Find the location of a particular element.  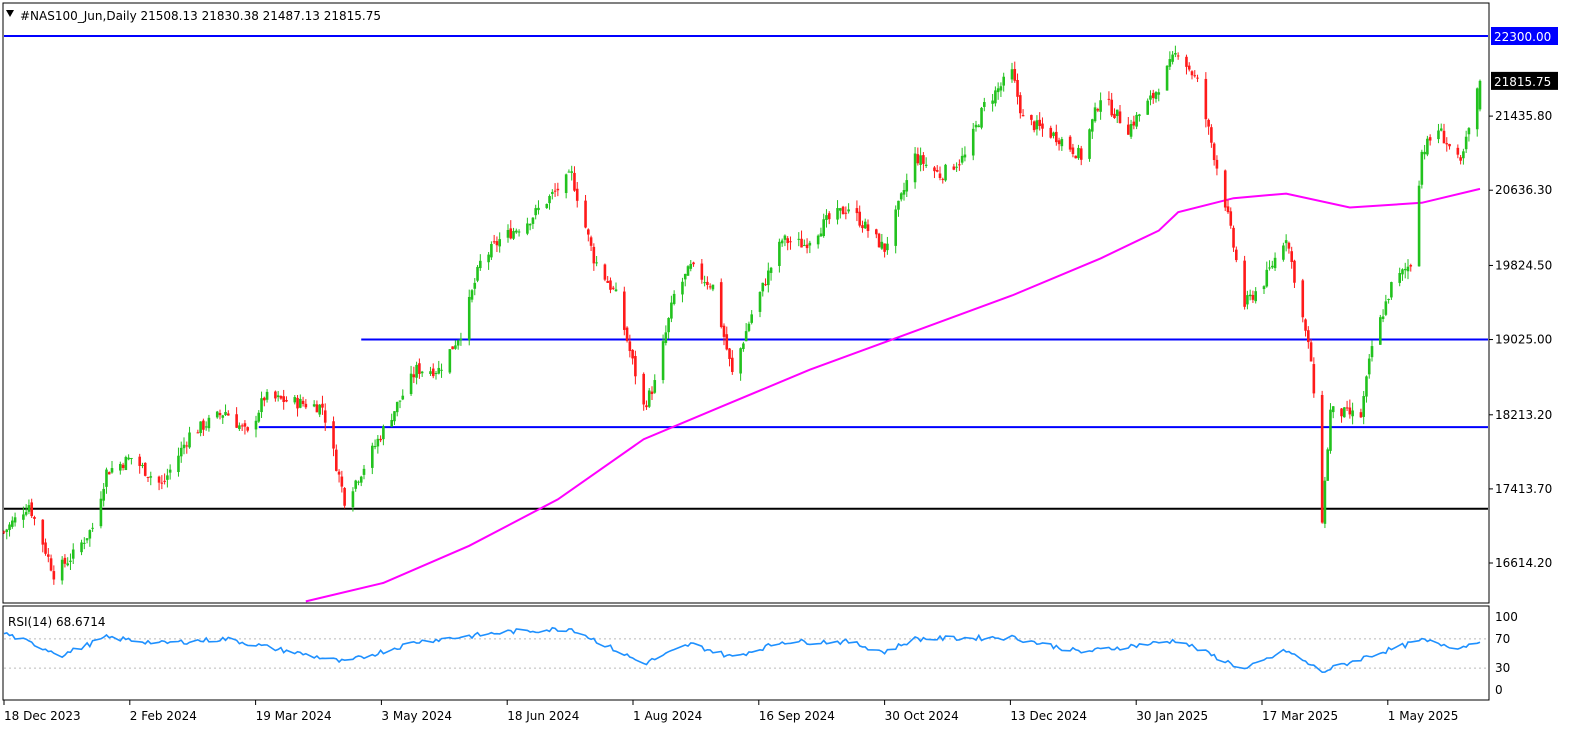

rsi-tick-label: 0 is located at coordinates (1499, 690).